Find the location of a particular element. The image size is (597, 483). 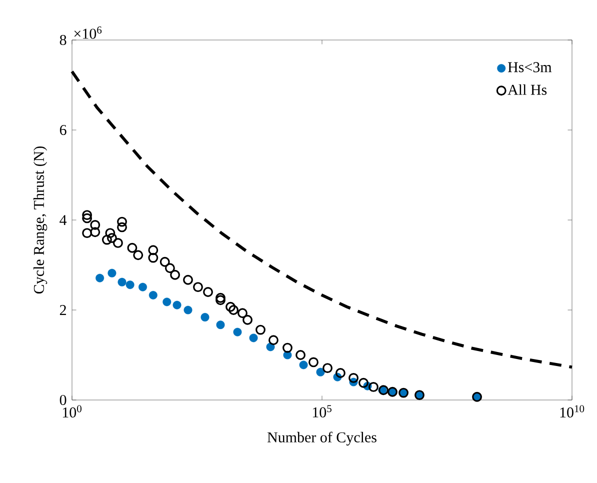

x-tick-label: 10$^{5}$ is located at coordinates (322, 411).